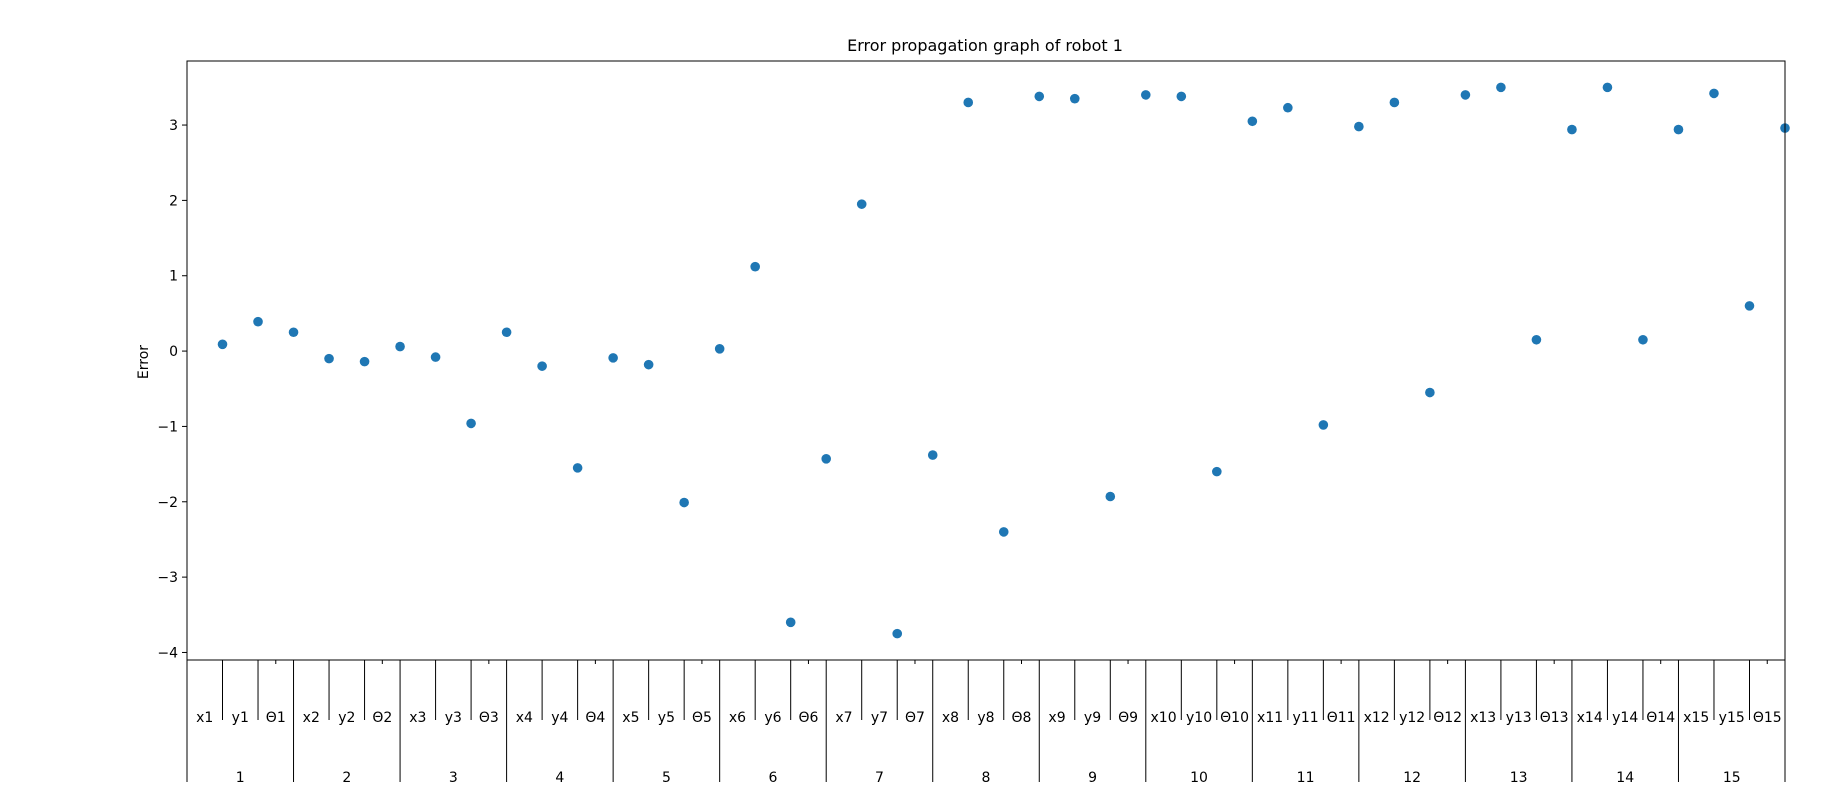 This screenshot has height=809, width=1832. What do you see at coordinates (808, 718) in the screenshot?
I see `category-label: Θ6` at bounding box center [808, 718].